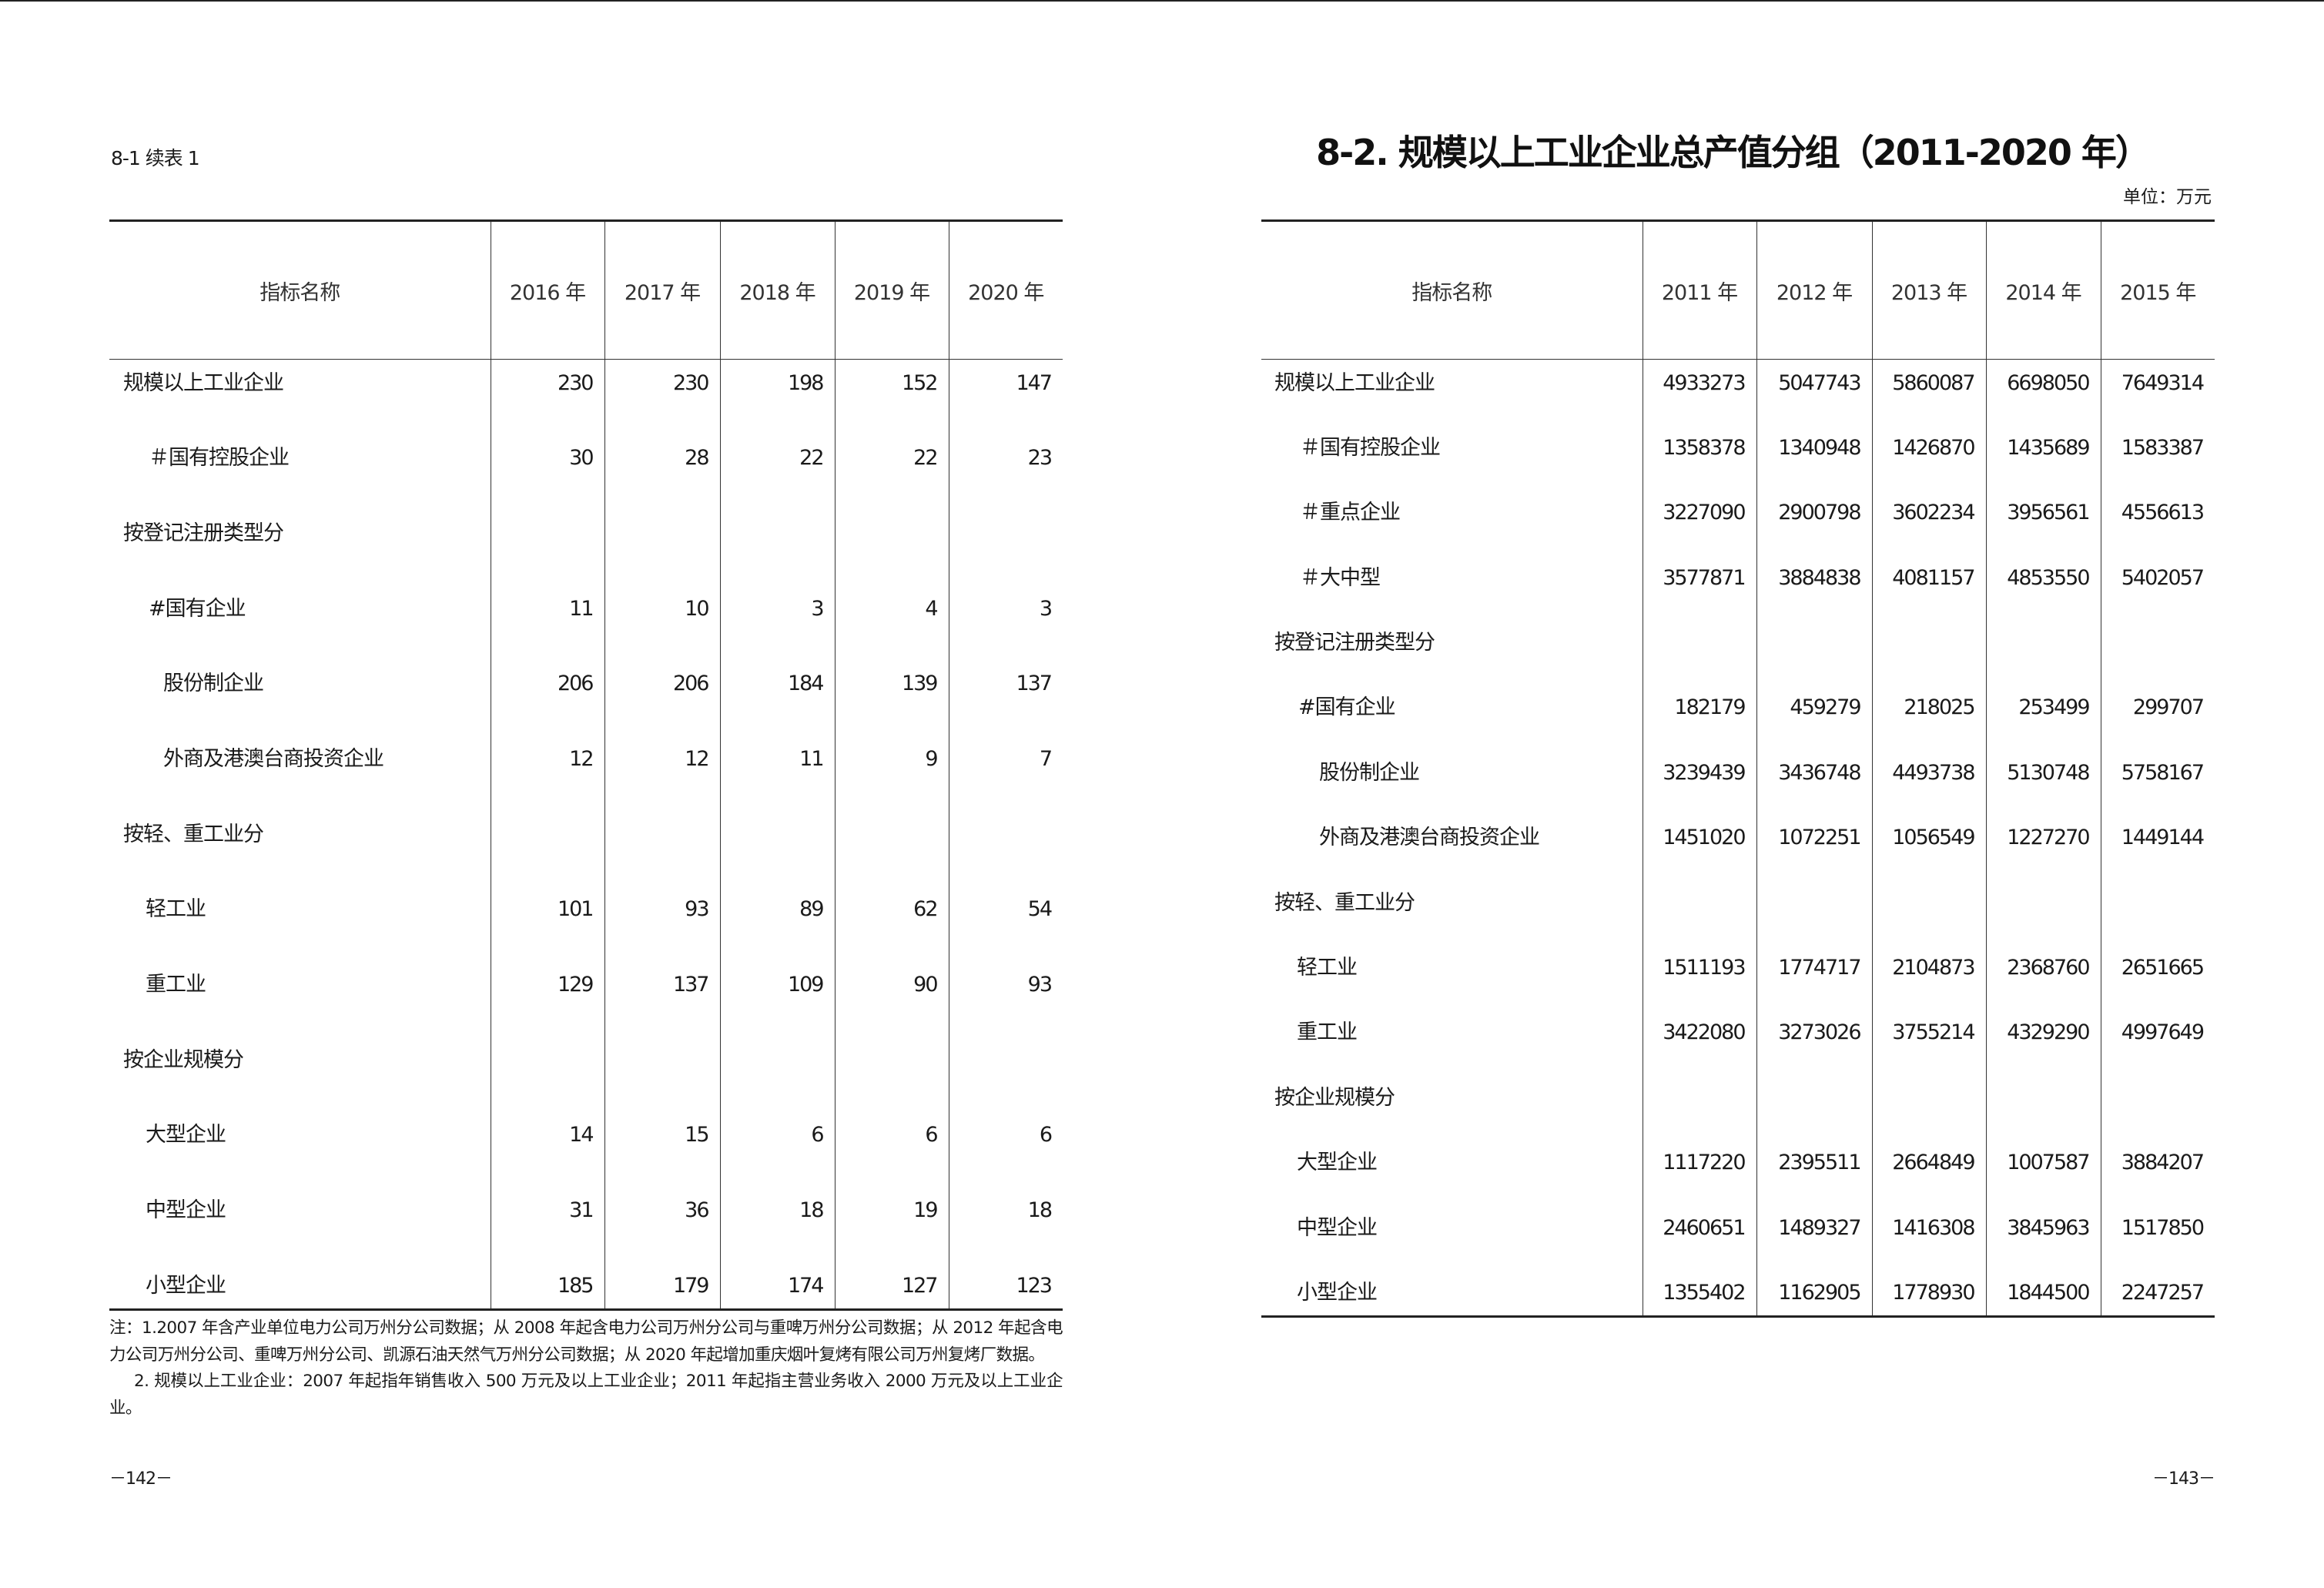  I want to click on cell-value: 6698050, so click(2043, 391).